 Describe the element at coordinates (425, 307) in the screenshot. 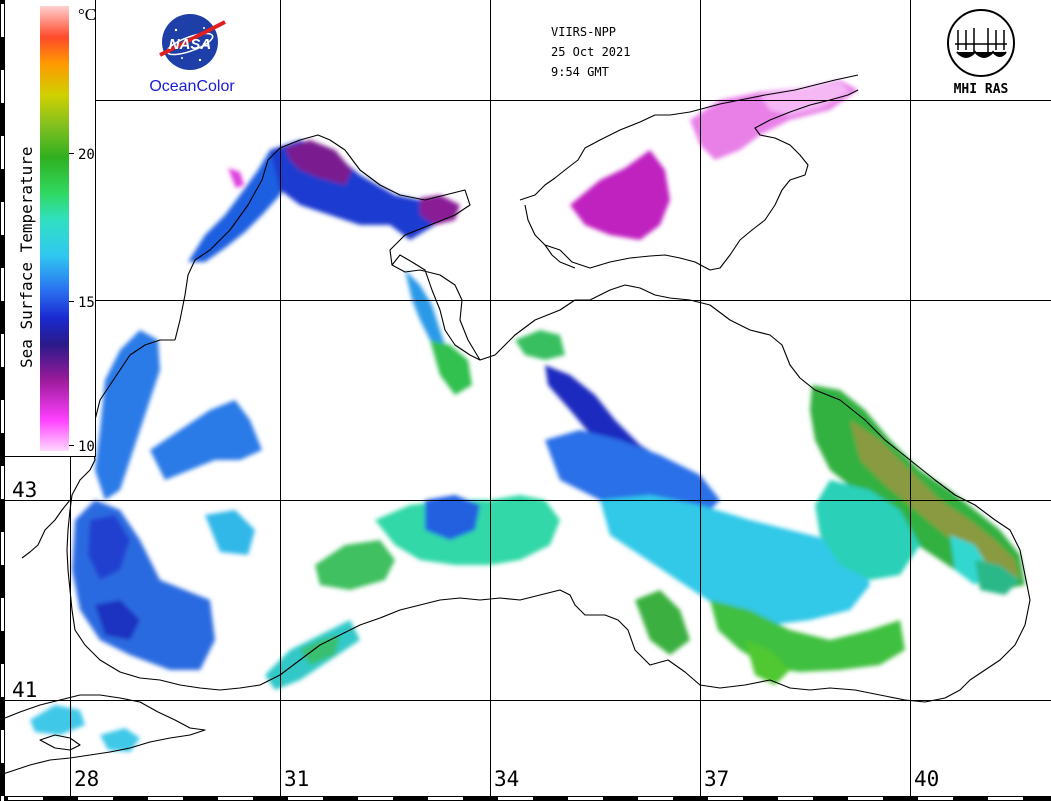

I see `sst-patch-crimea-west` at that location.